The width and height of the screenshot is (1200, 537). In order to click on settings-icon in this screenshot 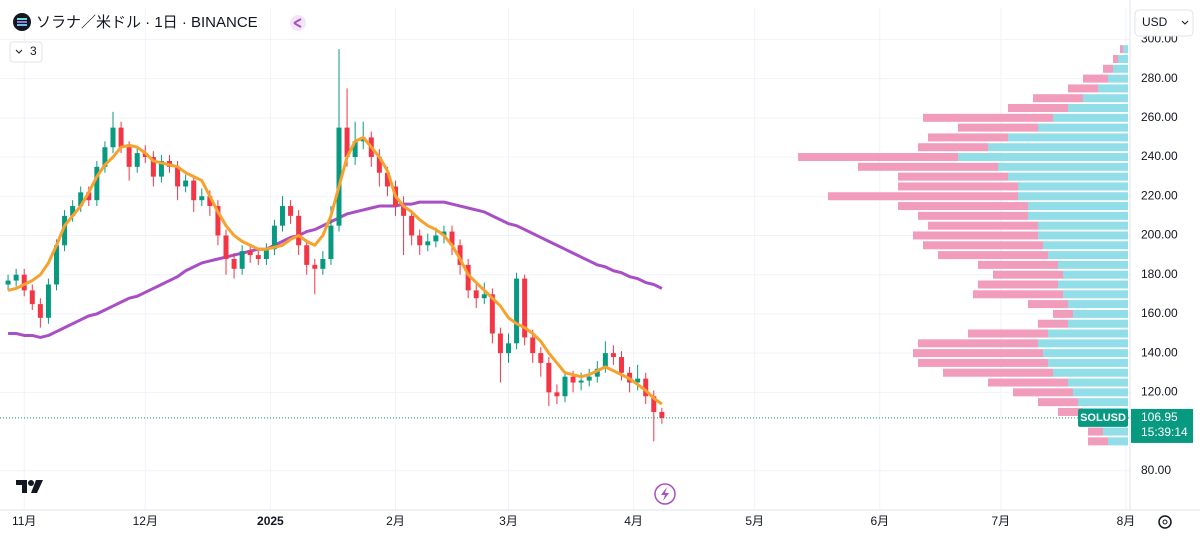, I will do `click(1165, 522)`.